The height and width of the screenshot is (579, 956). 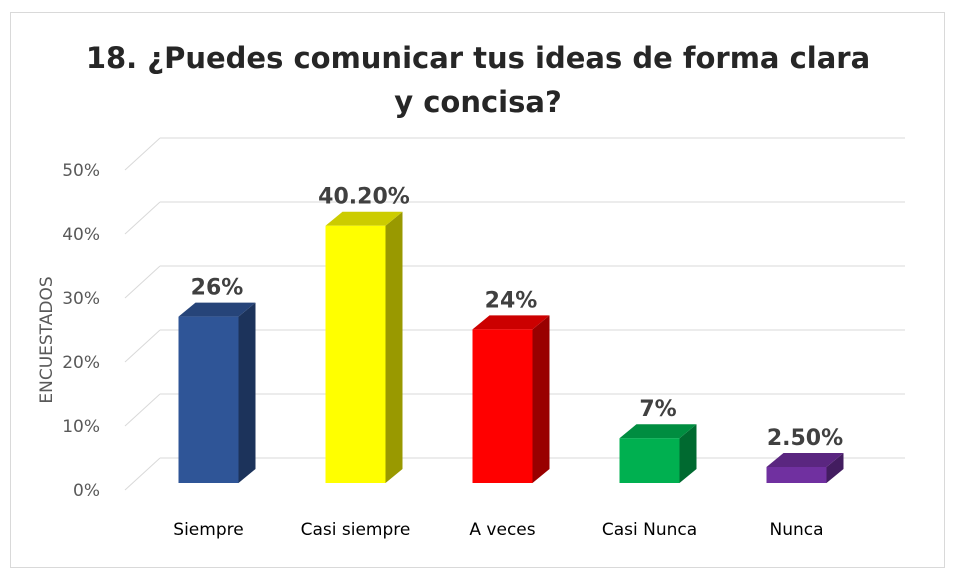 I want to click on y-tick-label: 50%, so click(x=81, y=171).